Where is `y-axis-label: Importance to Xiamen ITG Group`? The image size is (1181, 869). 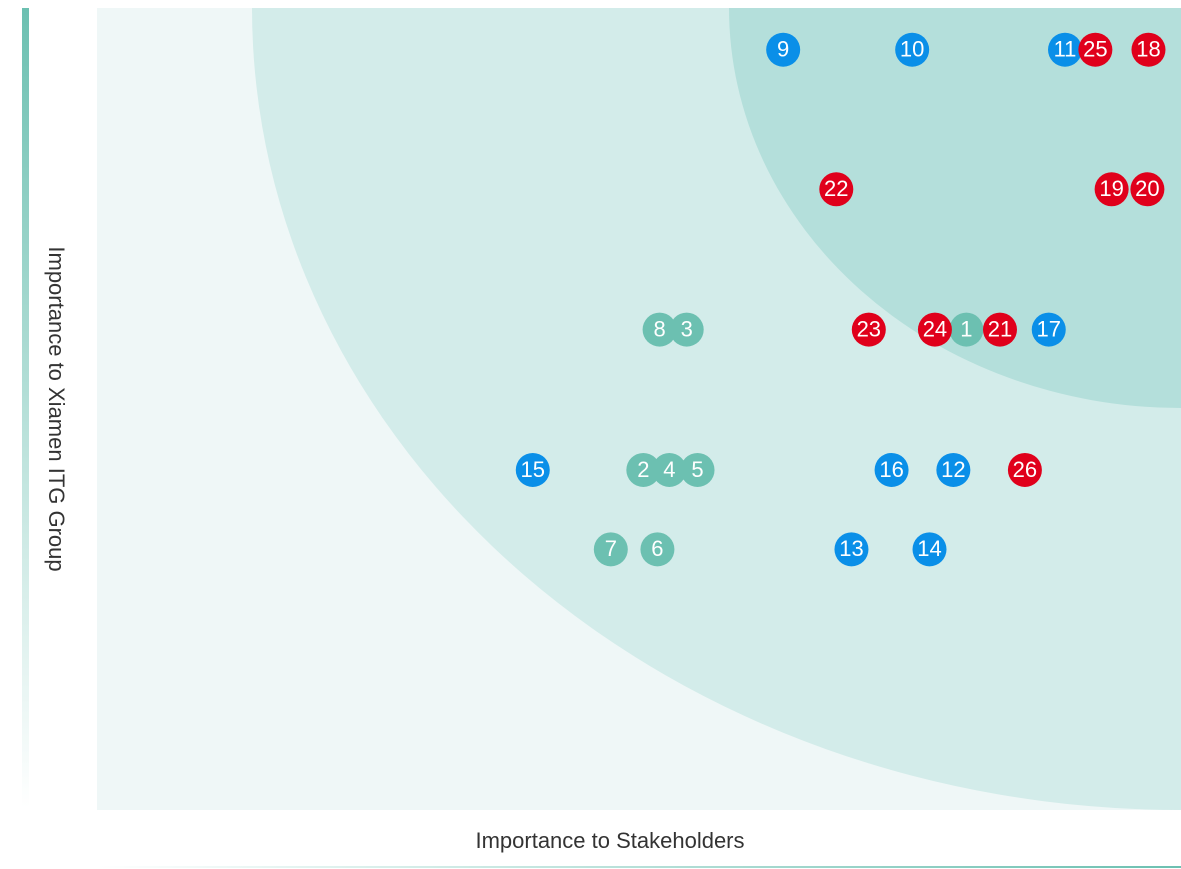 y-axis-label: Importance to Xiamen ITG Group is located at coordinates (56, 408).